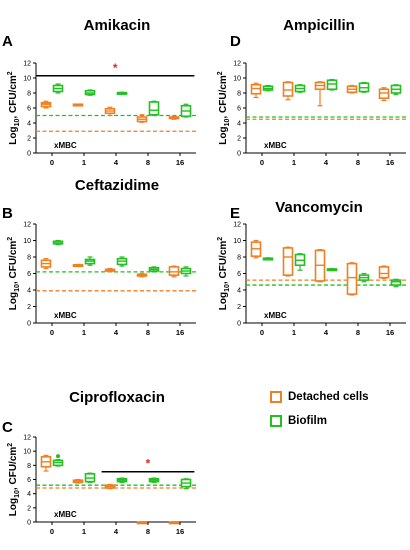 The height and width of the screenshot is (550, 410). I want to click on y-tick-label-C: 12, so click(27, 438).